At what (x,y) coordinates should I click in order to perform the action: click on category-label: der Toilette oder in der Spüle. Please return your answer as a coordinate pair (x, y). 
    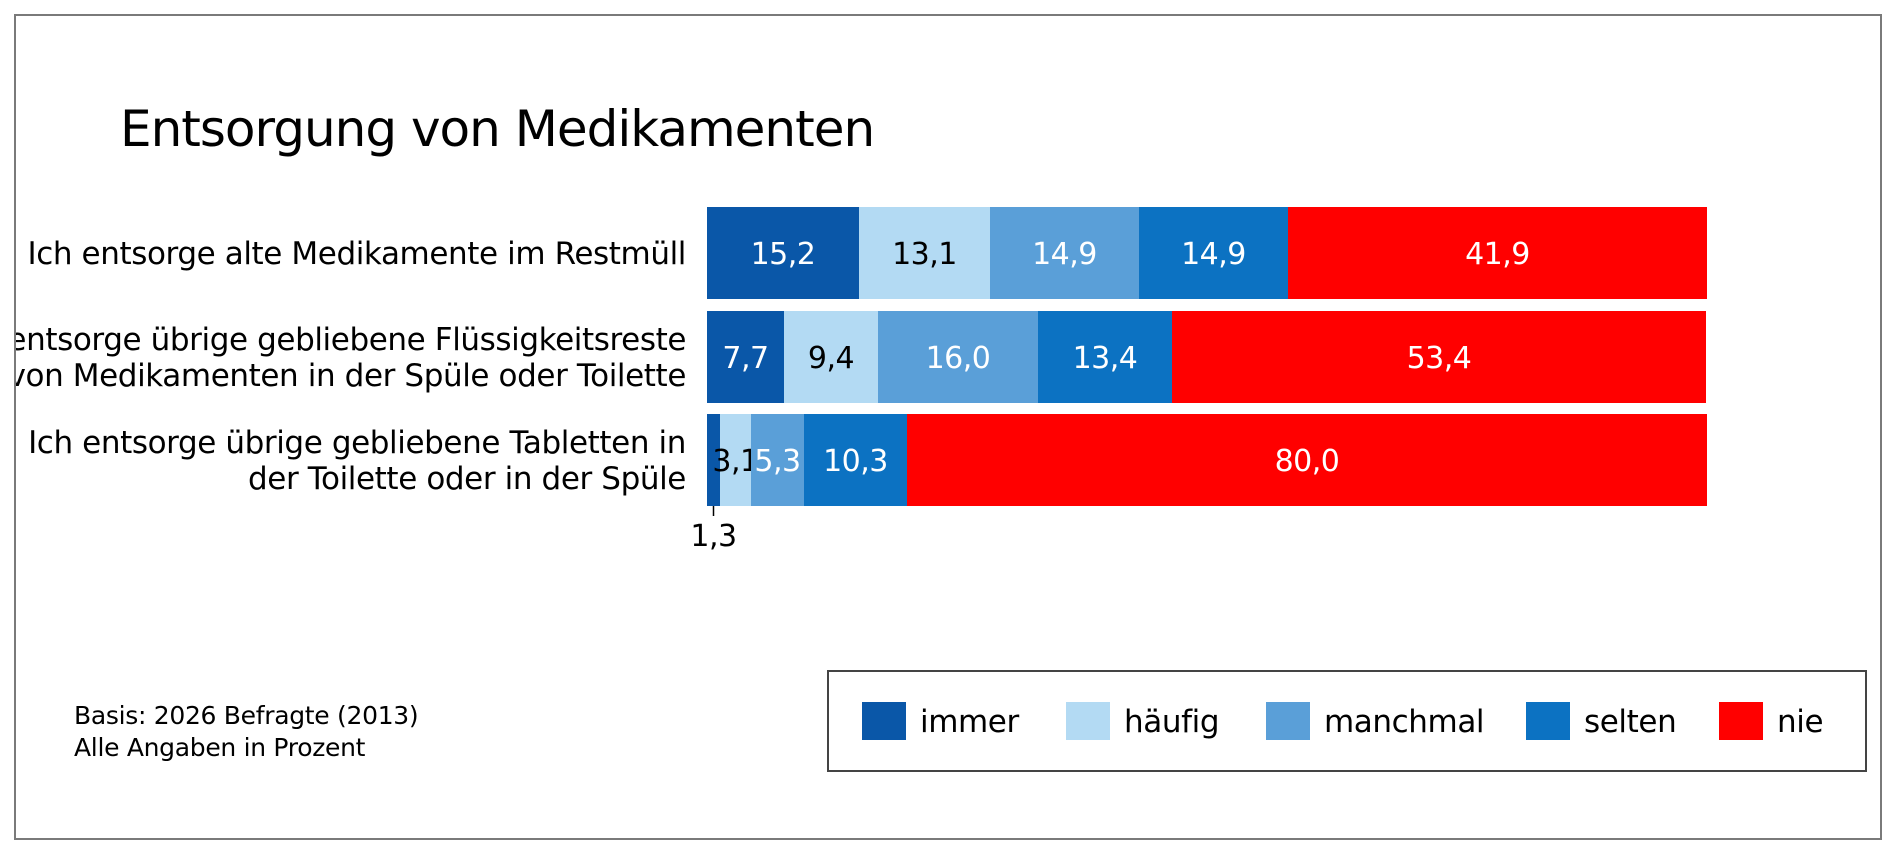
    Looking at the image, I should click on (467, 479).